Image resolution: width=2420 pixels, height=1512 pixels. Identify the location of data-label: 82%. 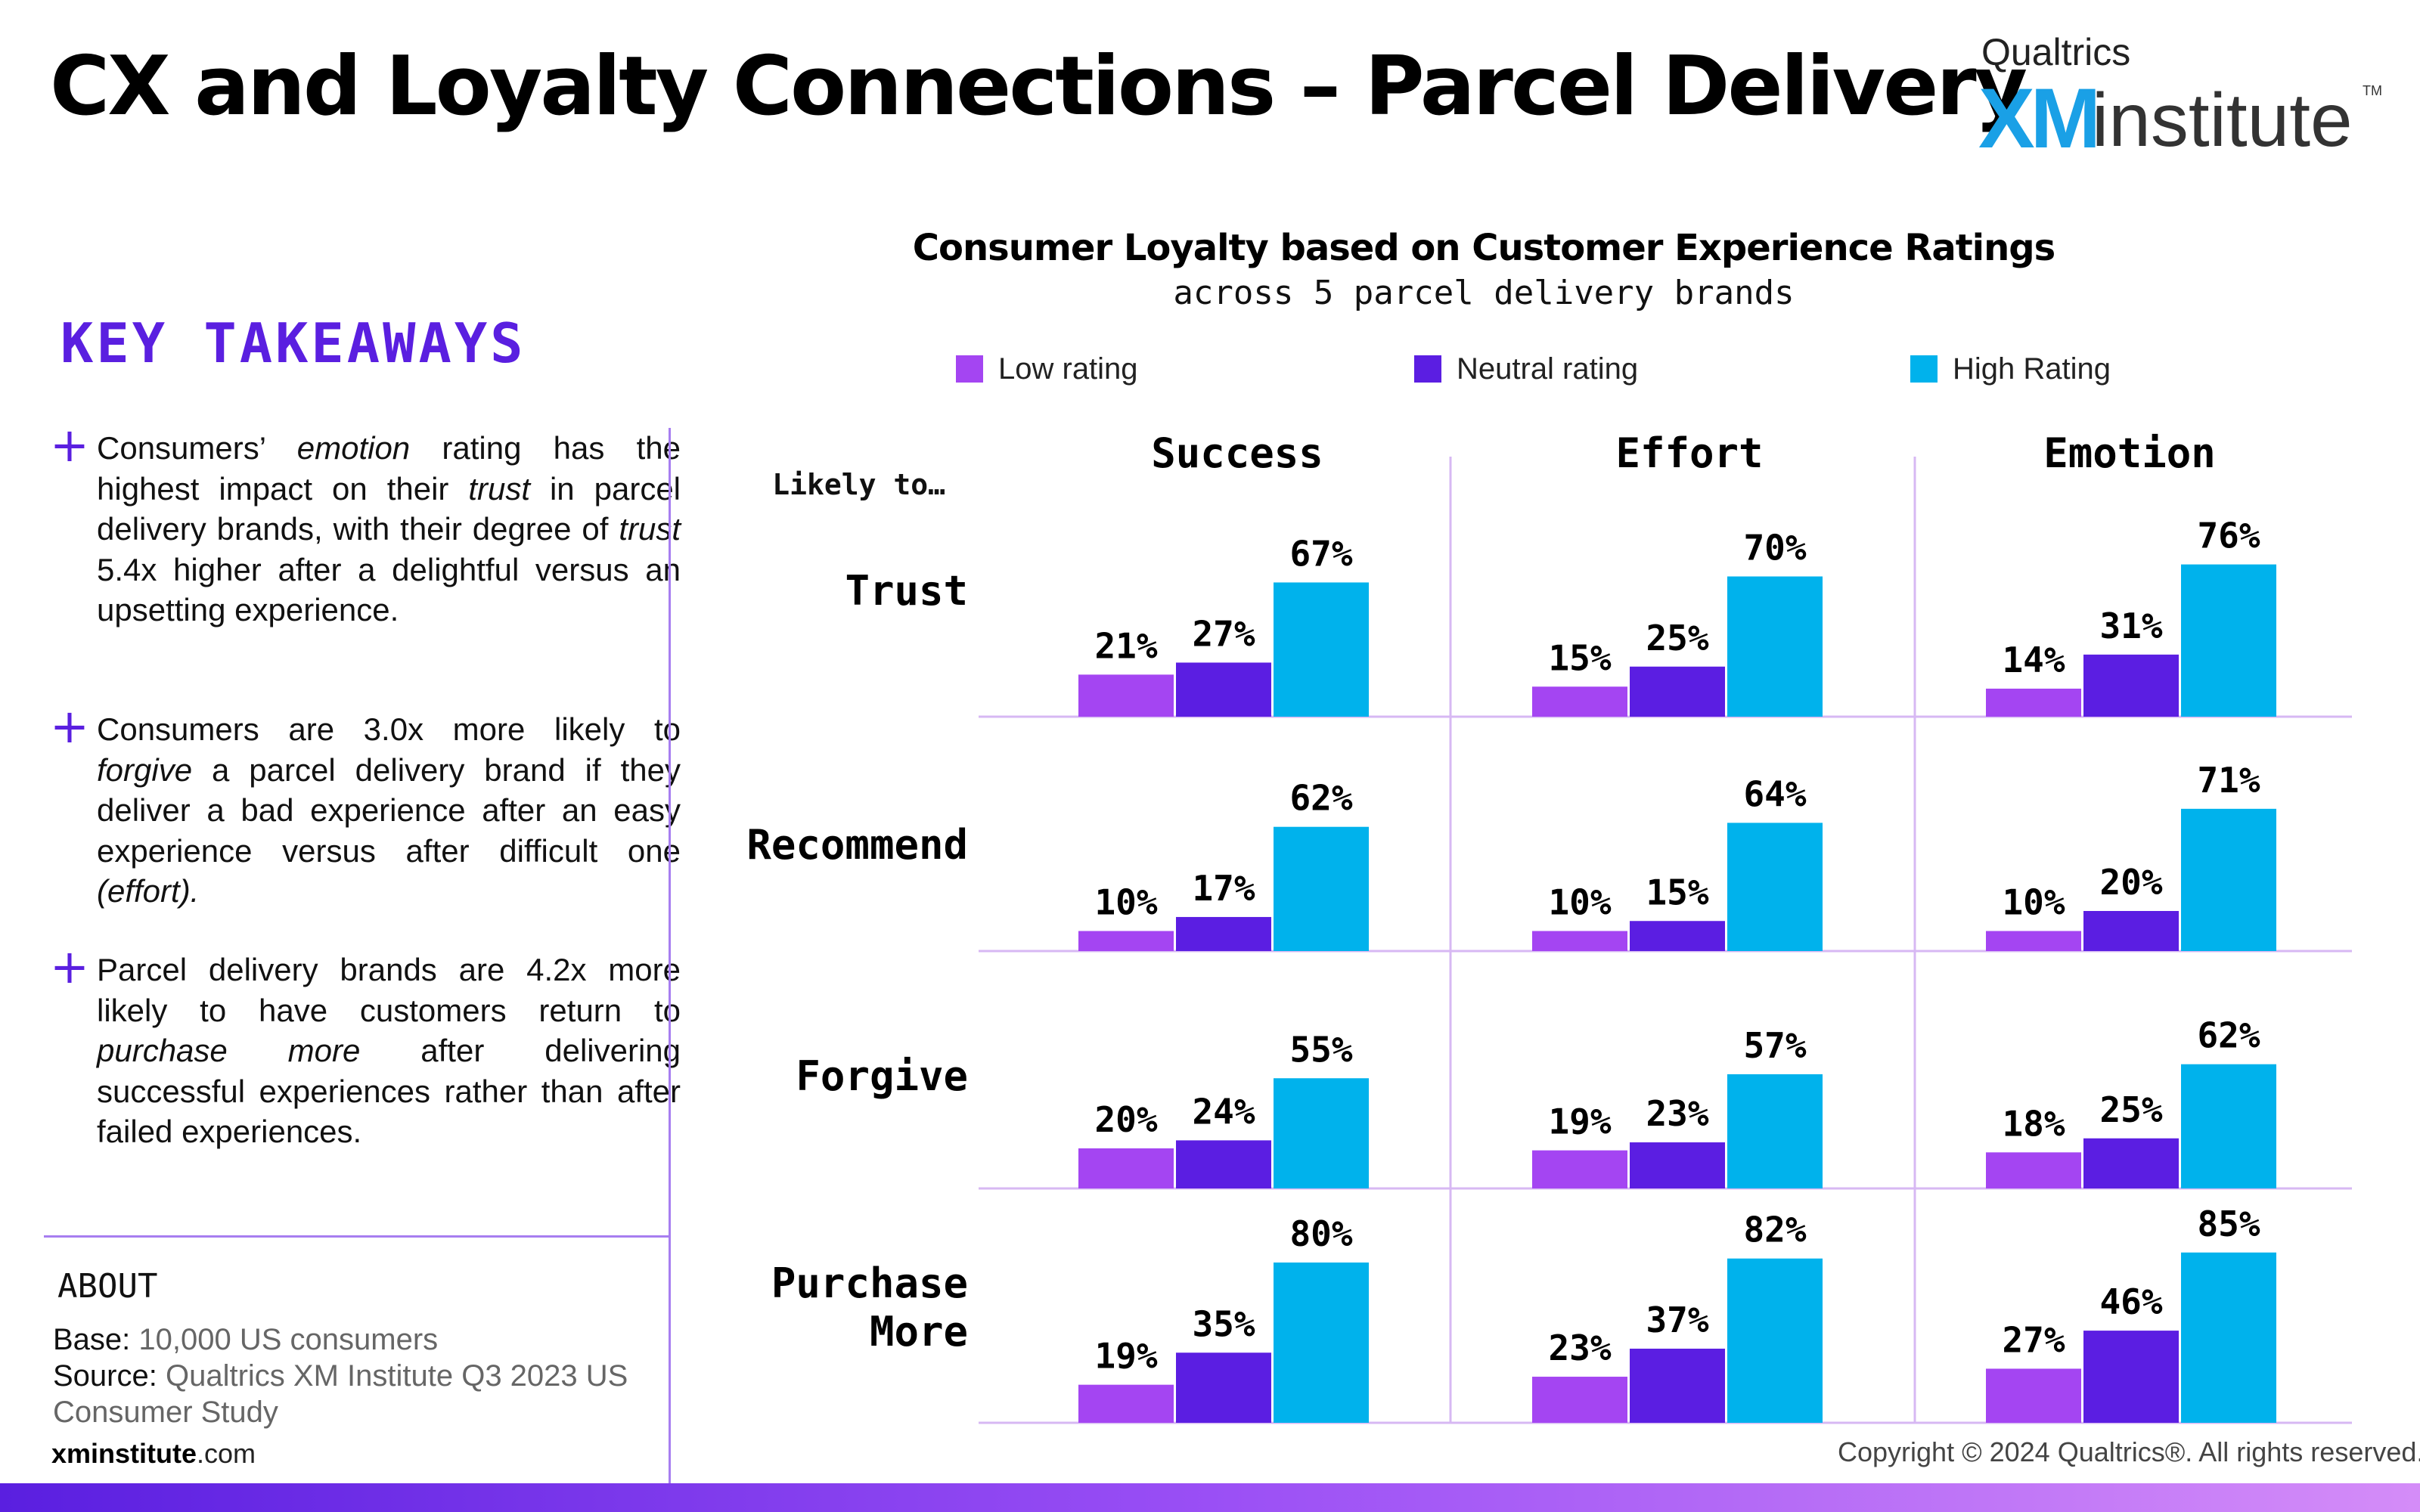
(1774, 1230).